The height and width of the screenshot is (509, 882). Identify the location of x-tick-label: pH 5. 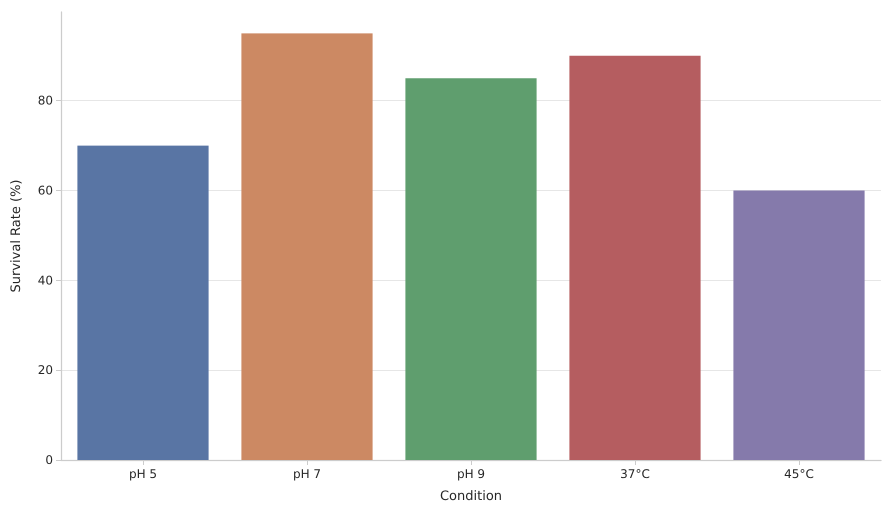
(143, 474).